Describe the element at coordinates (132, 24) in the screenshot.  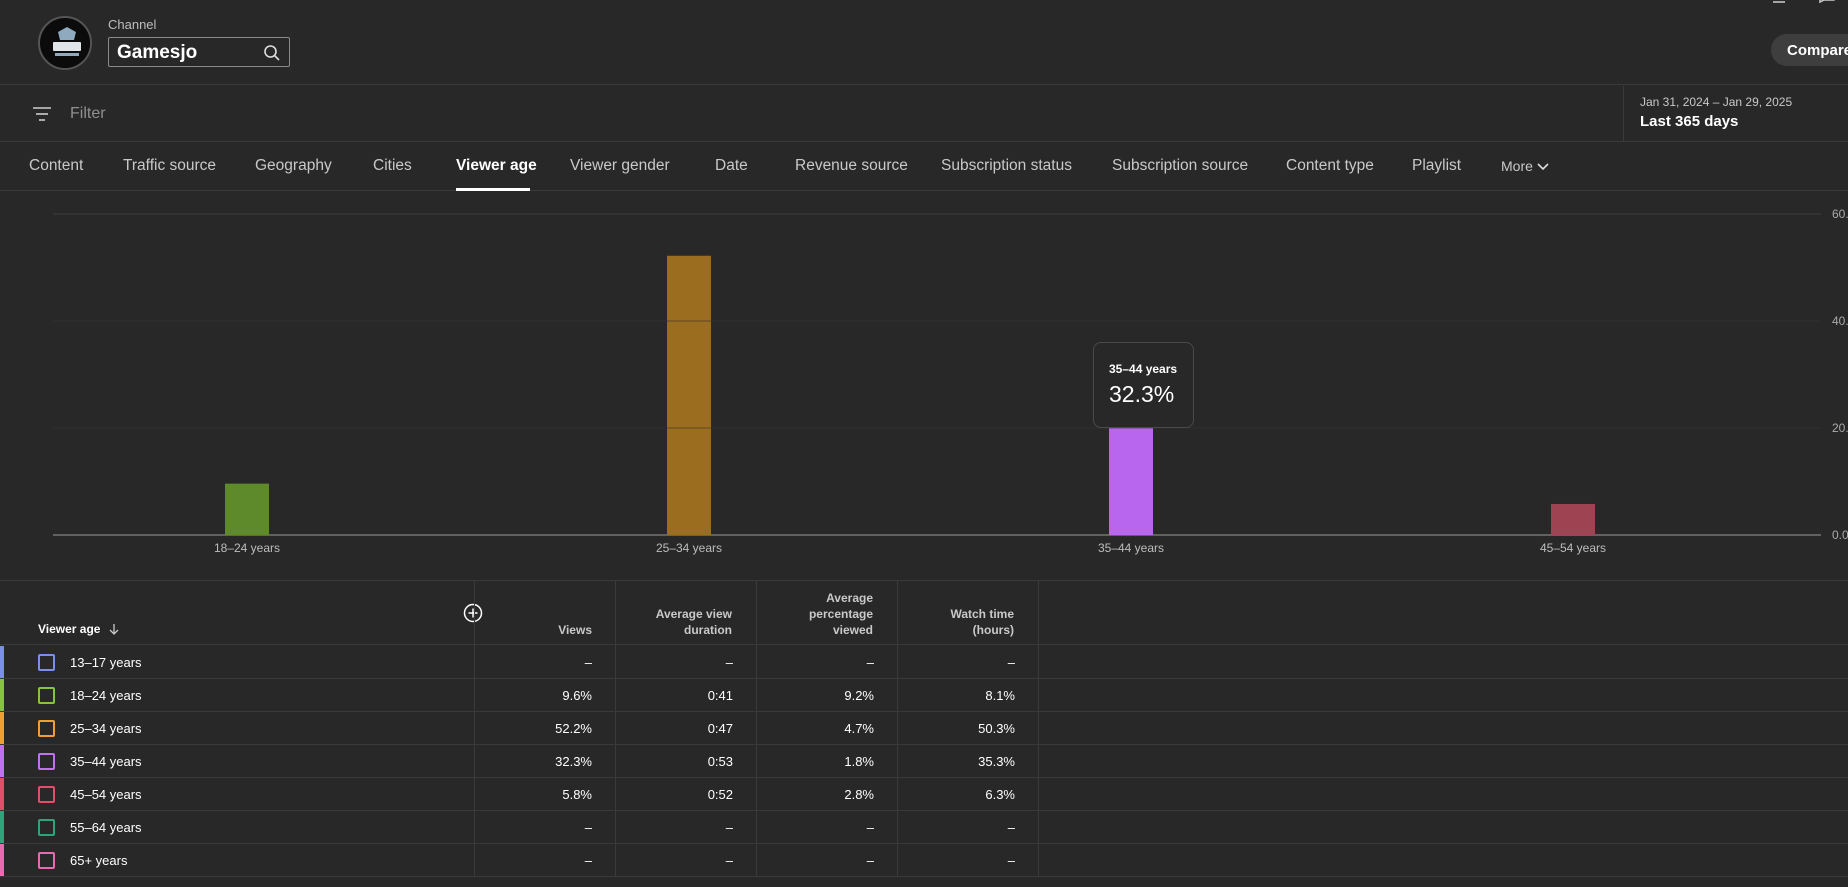
I see `channel-label: Channel` at that location.